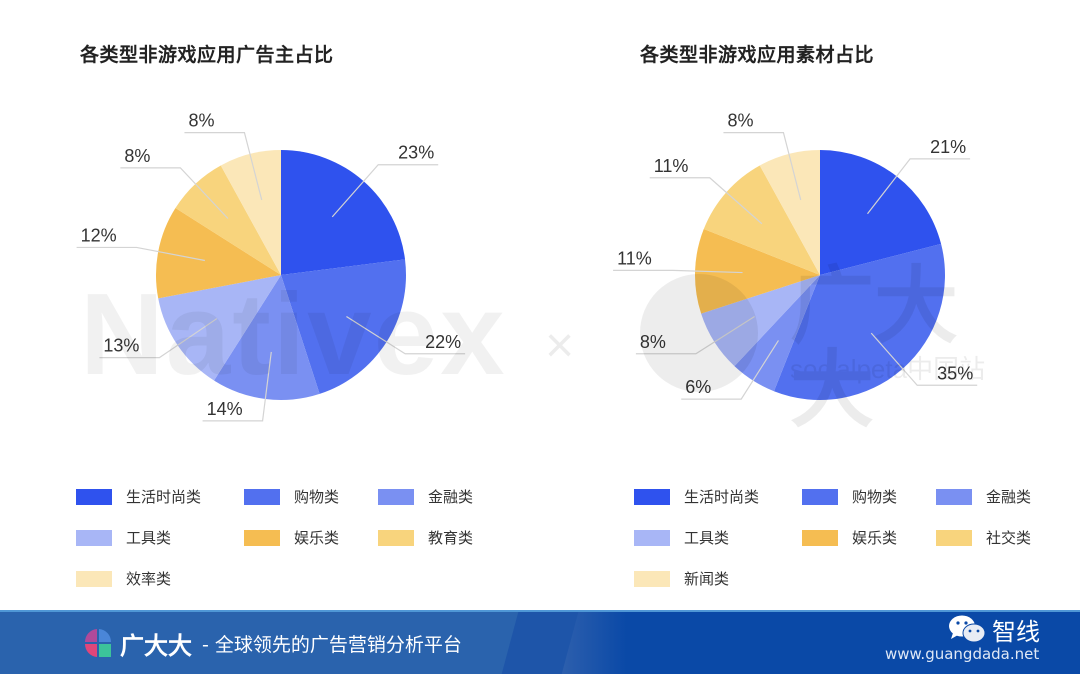 This screenshot has width=1080, height=674. What do you see at coordinates (967, 629) in the screenshot?
I see `wechat-icon` at bounding box center [967, 629].